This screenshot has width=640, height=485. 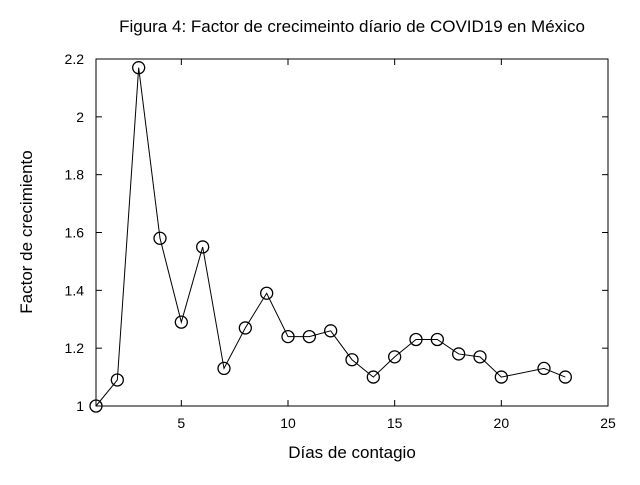 I want to click on y-tick-label: 1.8, so click(x=75, y=175).